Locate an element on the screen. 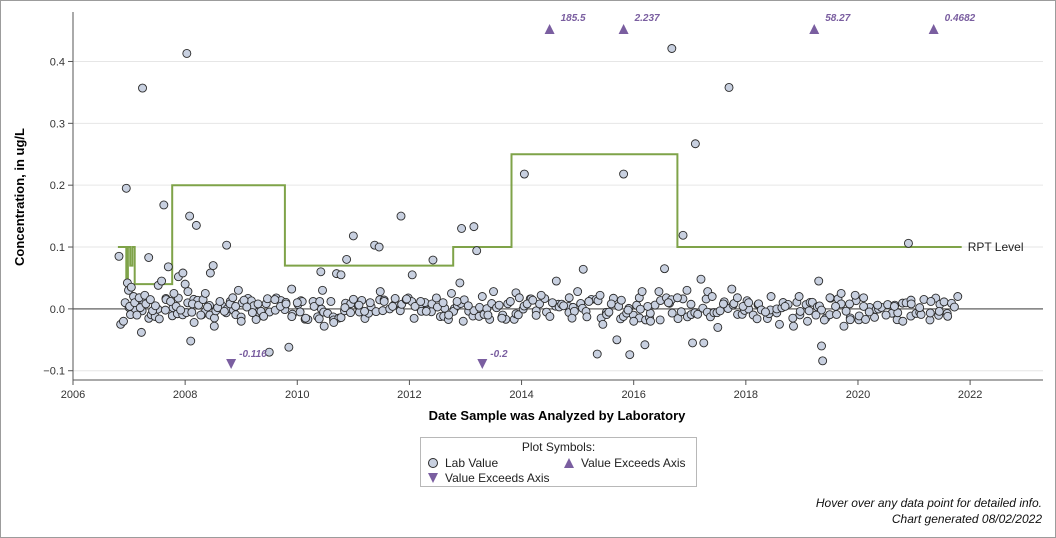 The image size is (1056, 538). y-axis-label: Concentration, in ug/L is located at coordinates (19, 197).